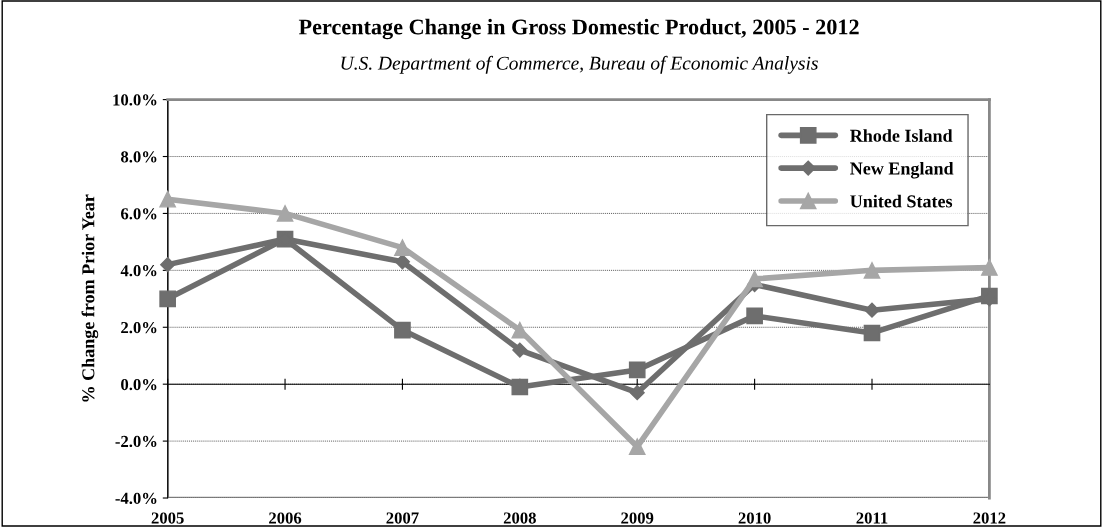  I want to click on legend-label: Rhode Island, so click(901, 135).